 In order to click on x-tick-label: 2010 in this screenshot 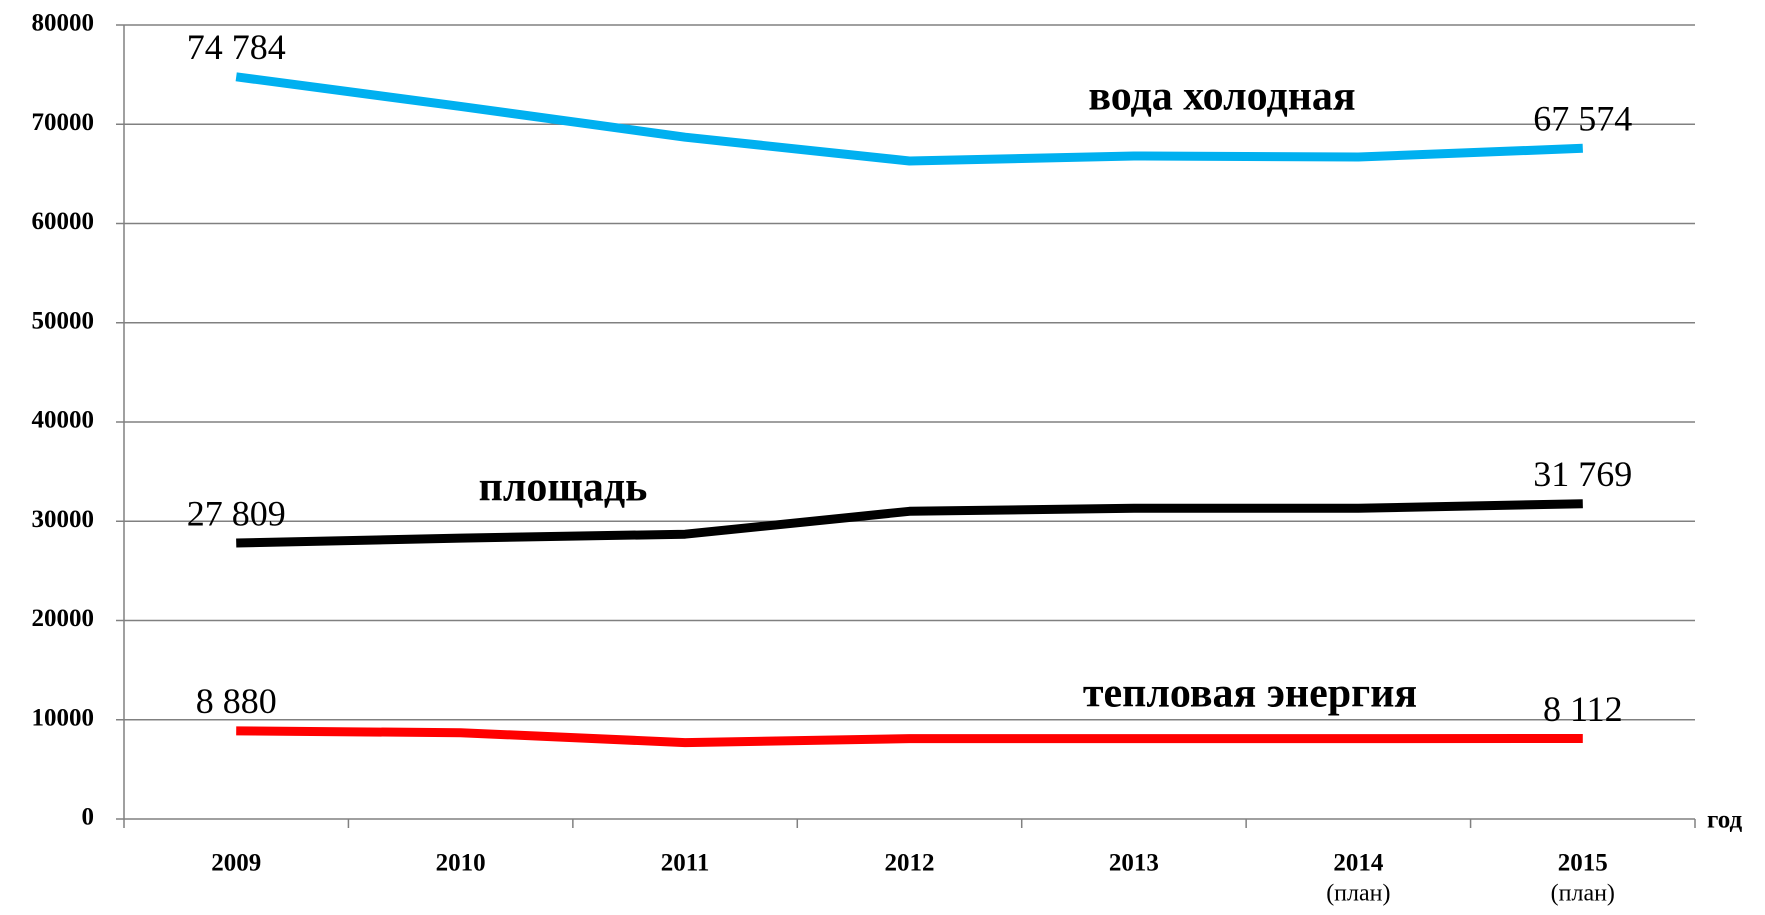, I will do `click(461, 863)`.